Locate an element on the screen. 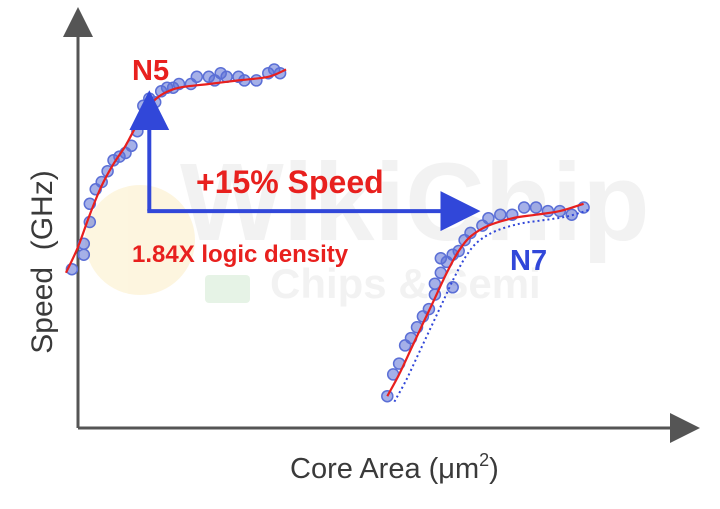 This screenshot has width=720, height=509. series-label-n7: N7 is located at coordinates (528, 261).